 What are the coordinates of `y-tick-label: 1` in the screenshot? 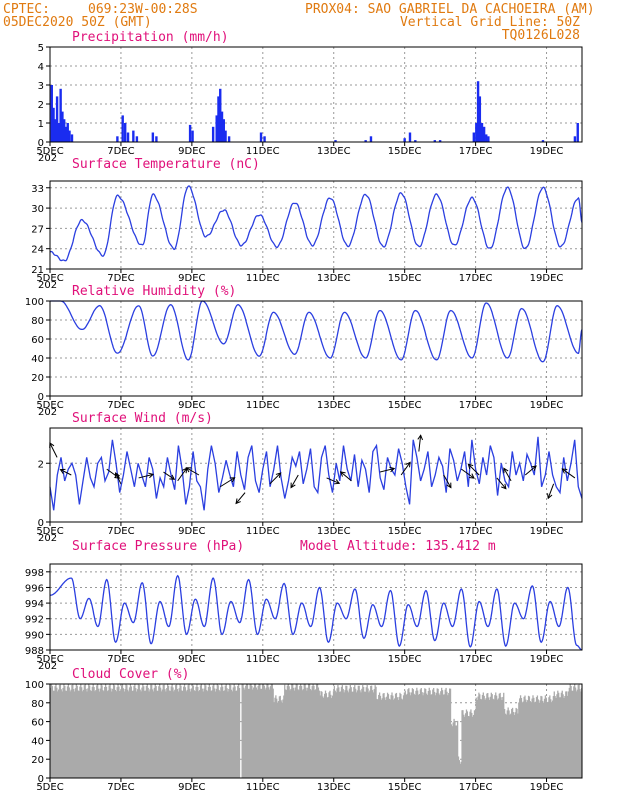 It's located at (41, 124).